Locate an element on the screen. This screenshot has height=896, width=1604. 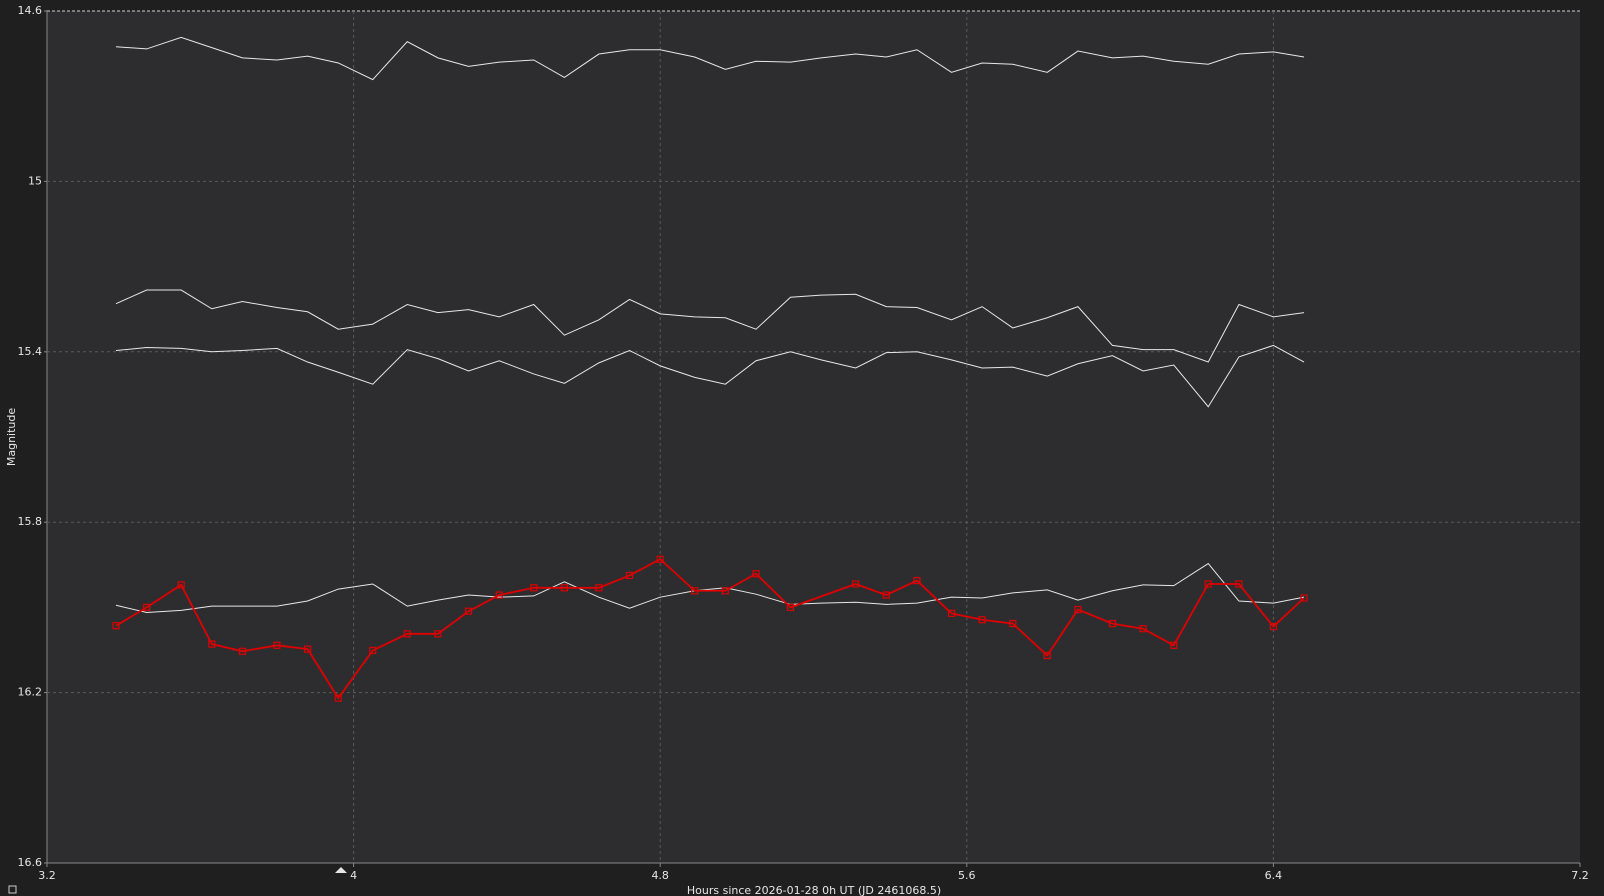
y-tick-label: 16.6 is located at coordinates (30, 862).